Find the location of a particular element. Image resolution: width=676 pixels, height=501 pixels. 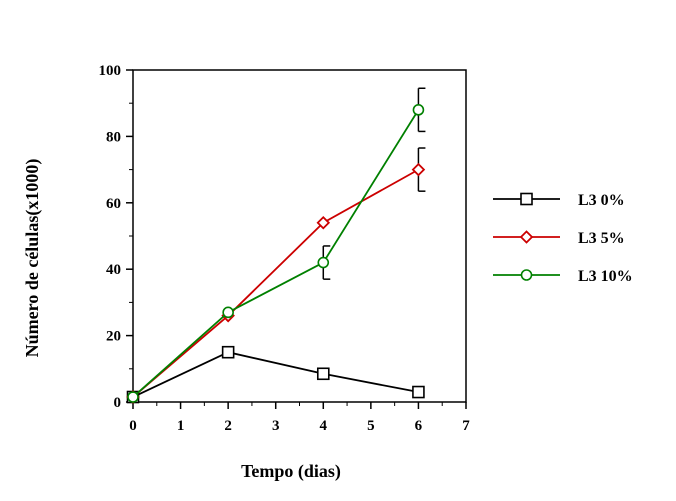

x-tick-label: 6 is located at coordinates (419, 426).